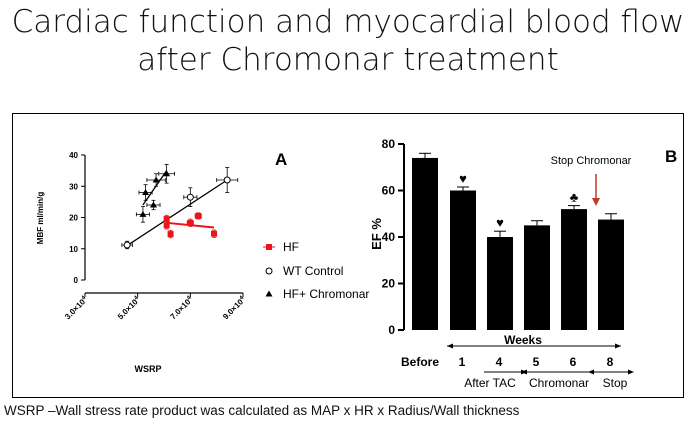  Describe the element at coordinates (573, 362) in the screenshot. I see `bar-x-label: 6` at that location.